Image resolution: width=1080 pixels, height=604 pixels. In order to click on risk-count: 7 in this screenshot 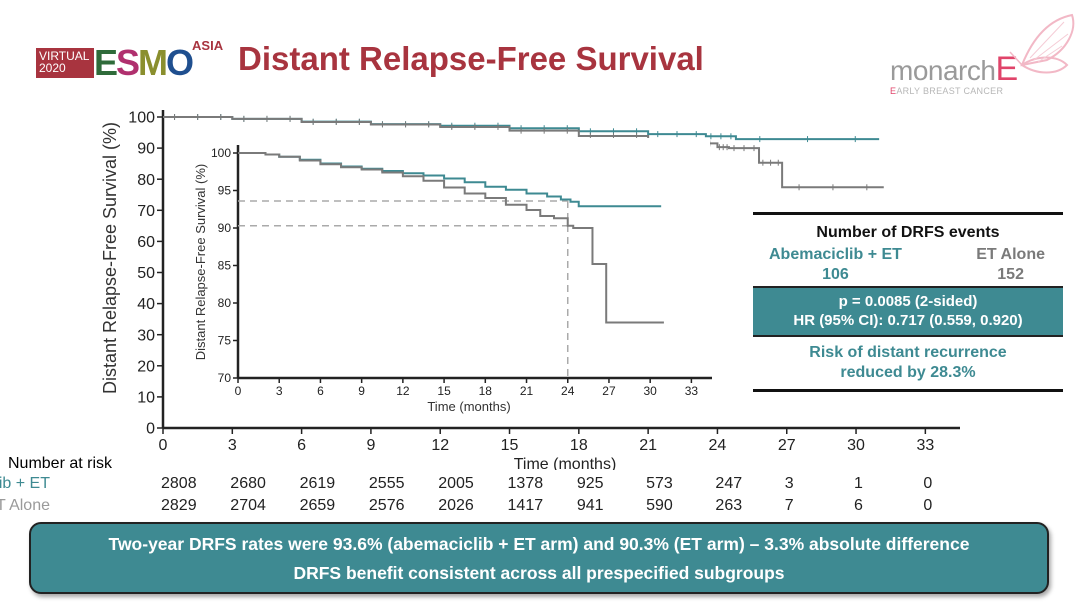, I will do `click(789, 505)`.